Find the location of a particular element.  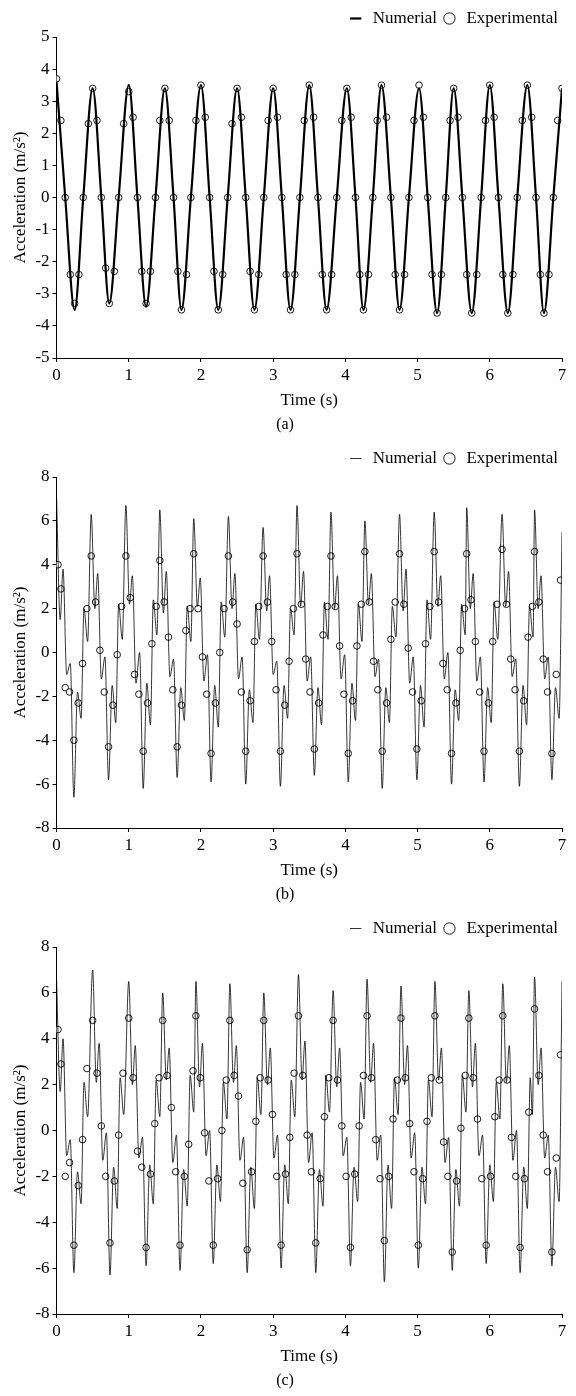

y-tick-label: -5 is located at coordinates (42, 357).